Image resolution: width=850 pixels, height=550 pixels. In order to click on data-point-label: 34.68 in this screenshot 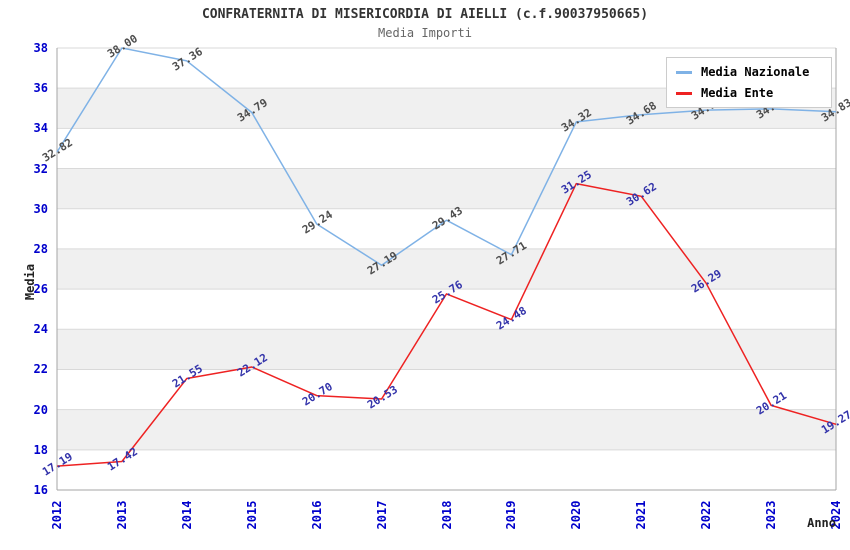, I will do `click(642, 113)`.